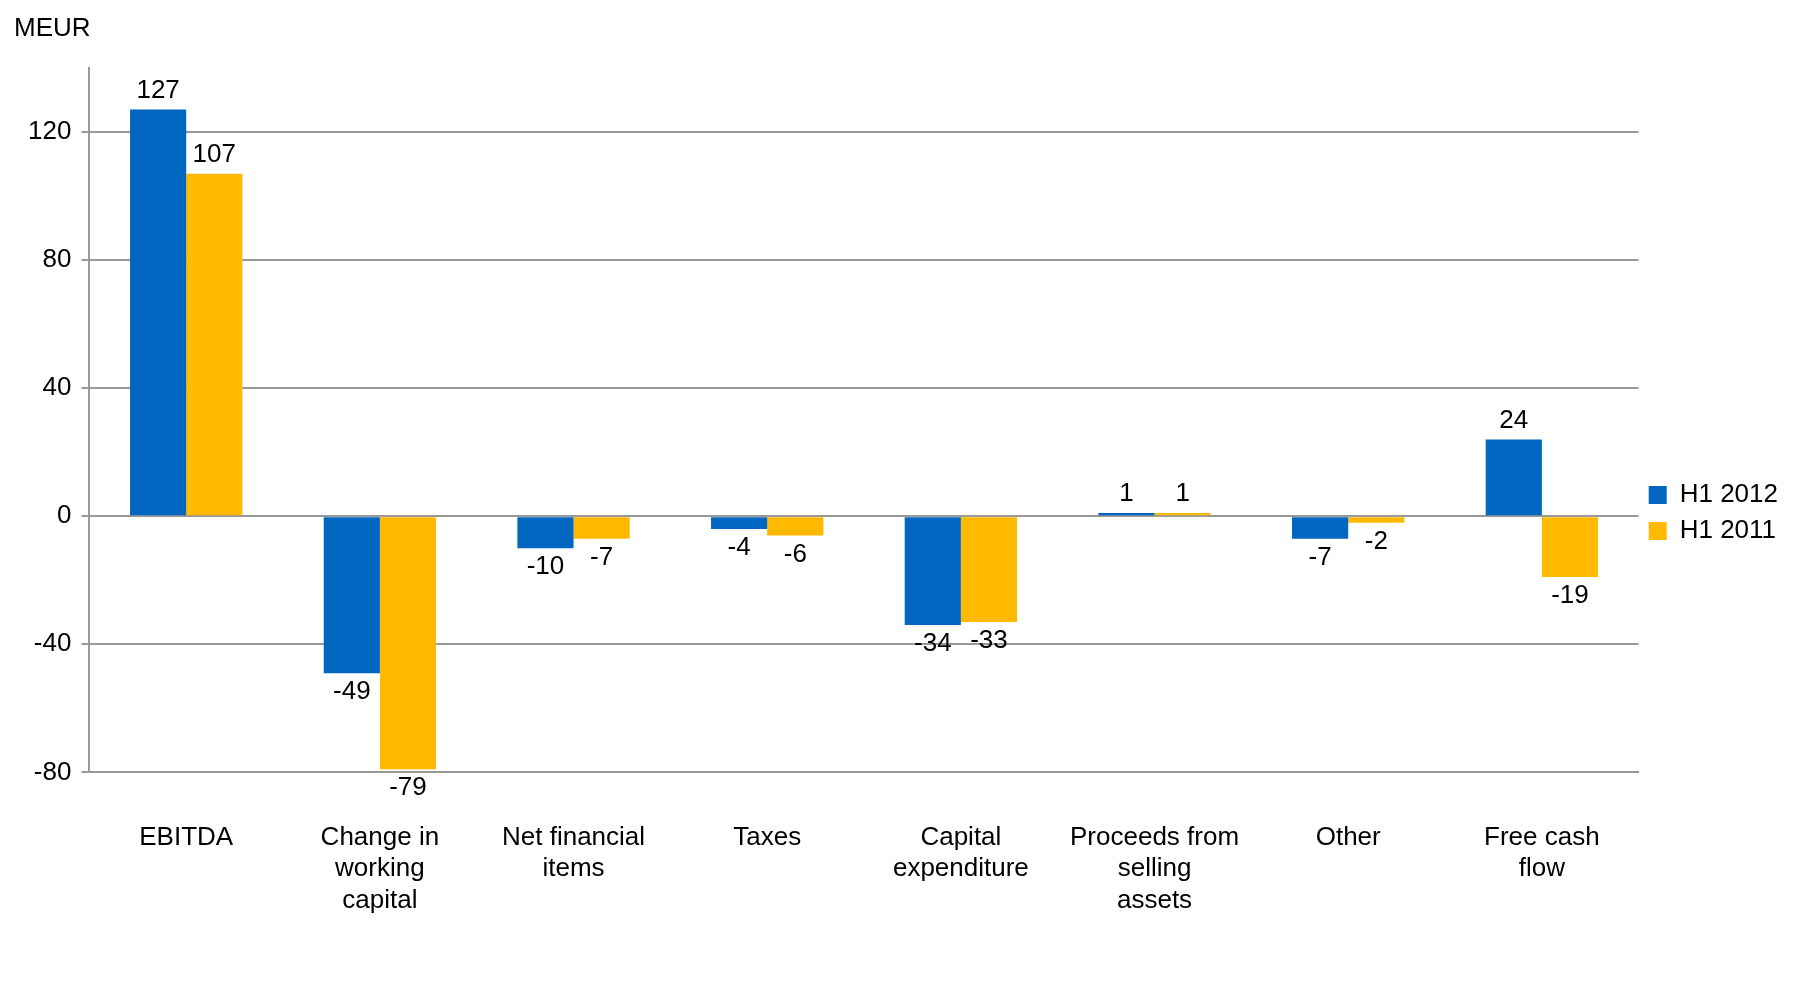 The image size is (1818, 989). I want to click on legend-label: H1 2012, so click(1729, 493).